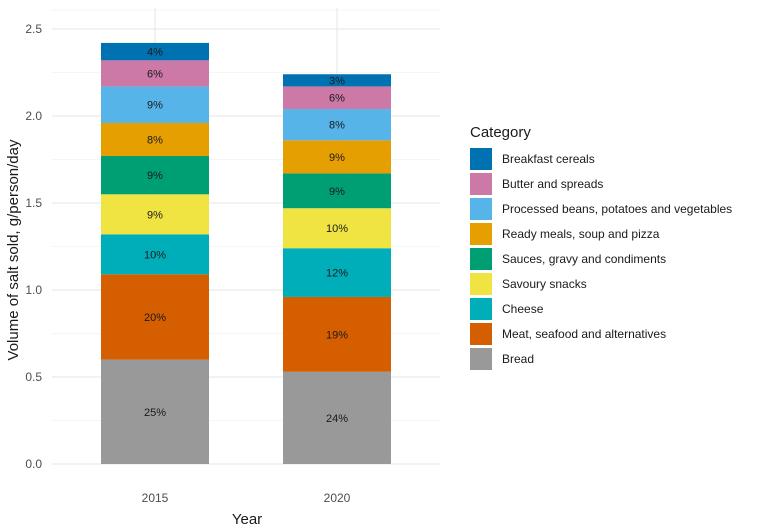 This screenshot has width=768, height=531. I want to click on y-axis-ticks: 0.0 0.5 1.0 1.5 2.0 2.5, so click(33, 246).